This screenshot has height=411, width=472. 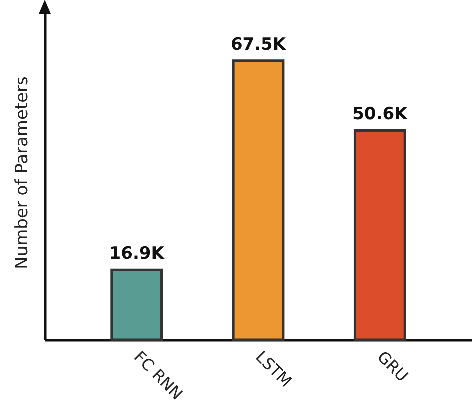 What do you see at coordinates (22, 173) in the screenshot?
I see `y-axis-title: Number of Parameters` at bounding box center [22, 173].